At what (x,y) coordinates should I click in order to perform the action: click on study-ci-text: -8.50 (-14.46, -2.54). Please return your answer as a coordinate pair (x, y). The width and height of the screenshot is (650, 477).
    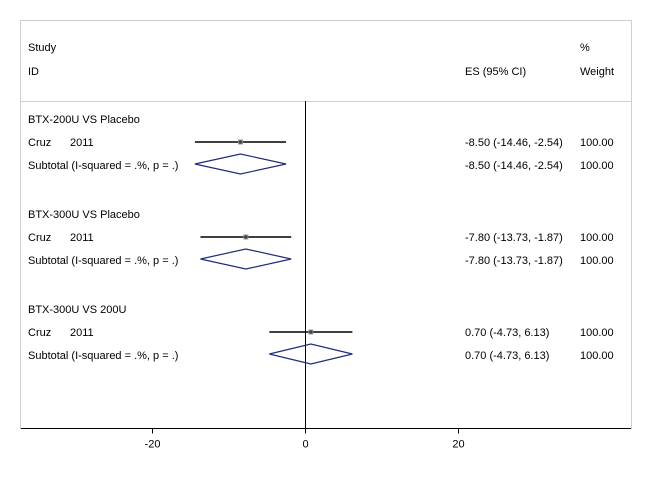
    Looking at the image, I should click on (514, 143).